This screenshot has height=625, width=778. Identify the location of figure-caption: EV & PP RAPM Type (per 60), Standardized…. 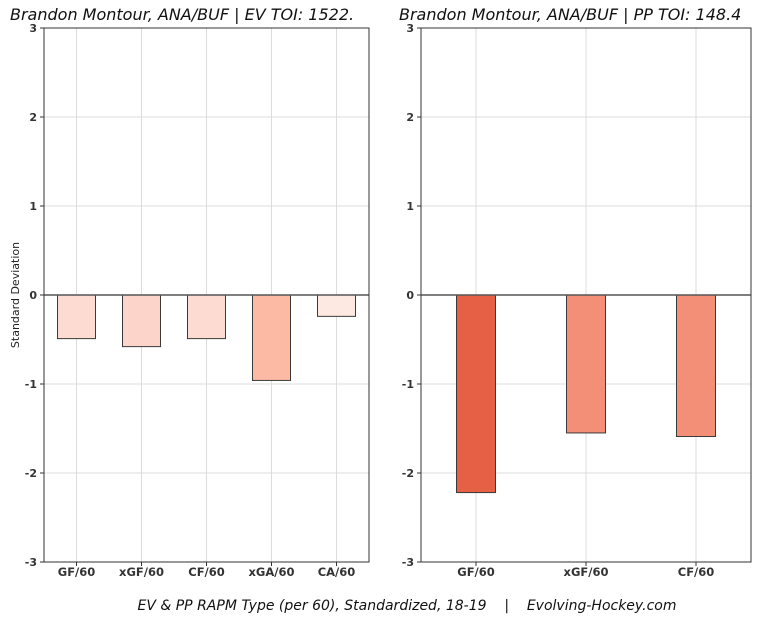
(407, 606).